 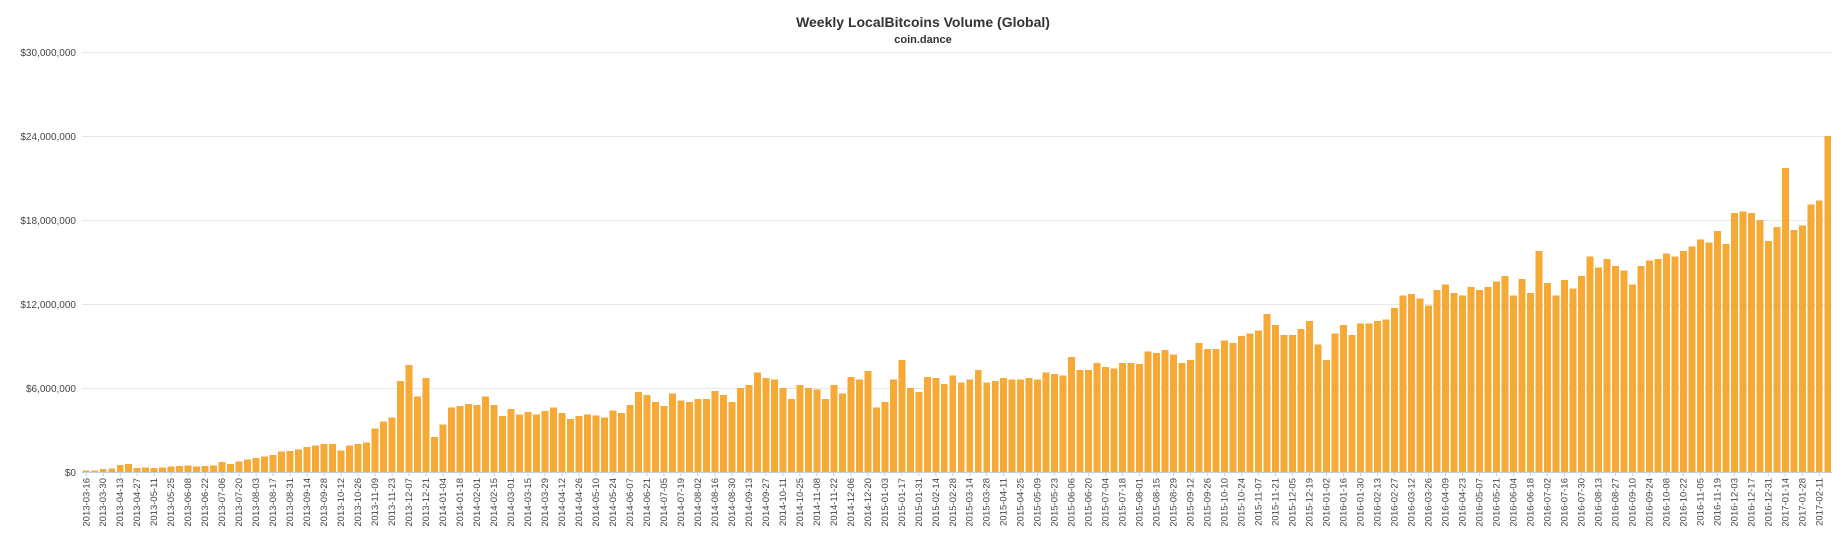 I want to click on x-tick-label: 2013-07-06, so click(x=222, y=502).